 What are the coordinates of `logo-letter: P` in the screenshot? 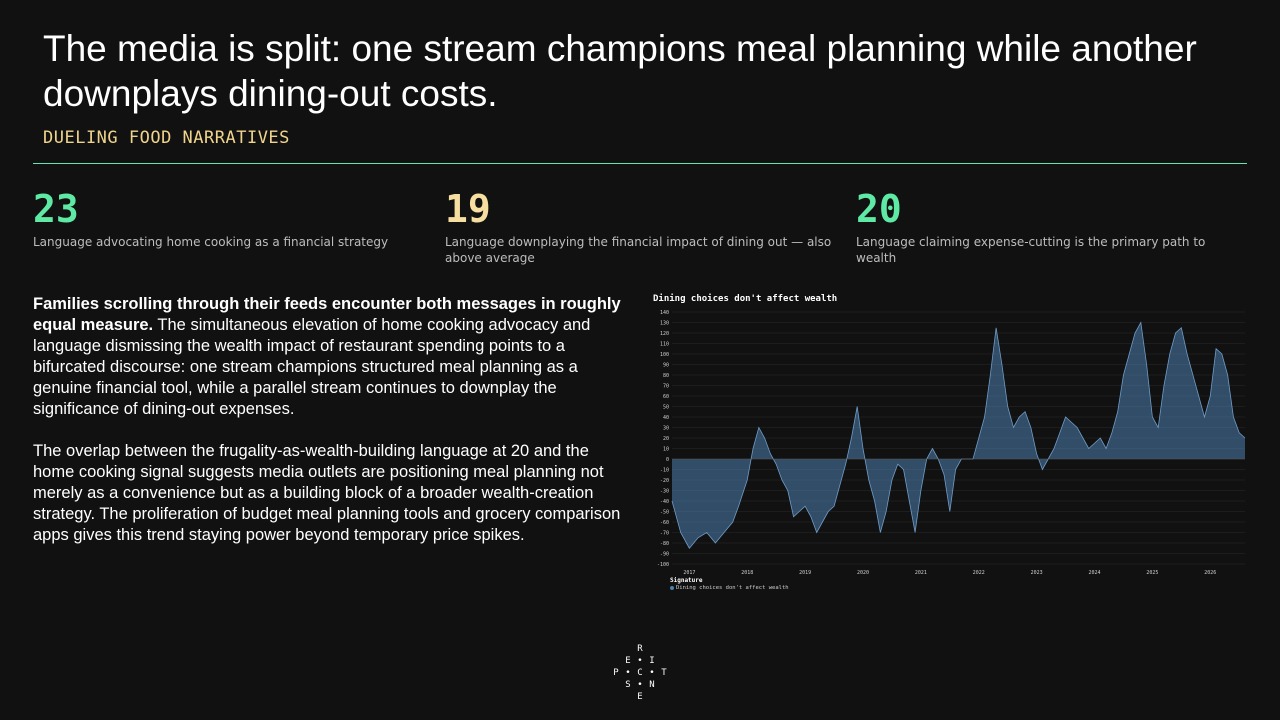 It's located at (616, 673).